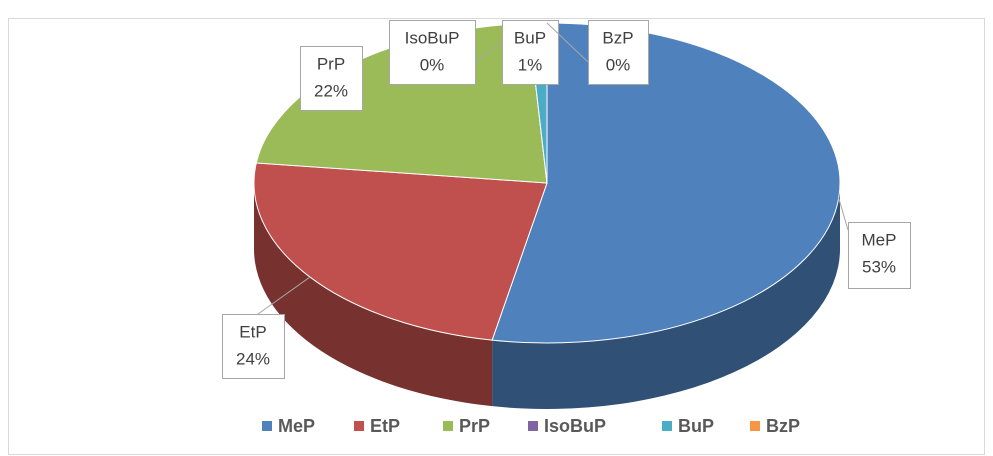 The image size is (993, 456). Describe the element at coordinates (617, 37) in the screenshot. I see `label-name: BzP` at that location.